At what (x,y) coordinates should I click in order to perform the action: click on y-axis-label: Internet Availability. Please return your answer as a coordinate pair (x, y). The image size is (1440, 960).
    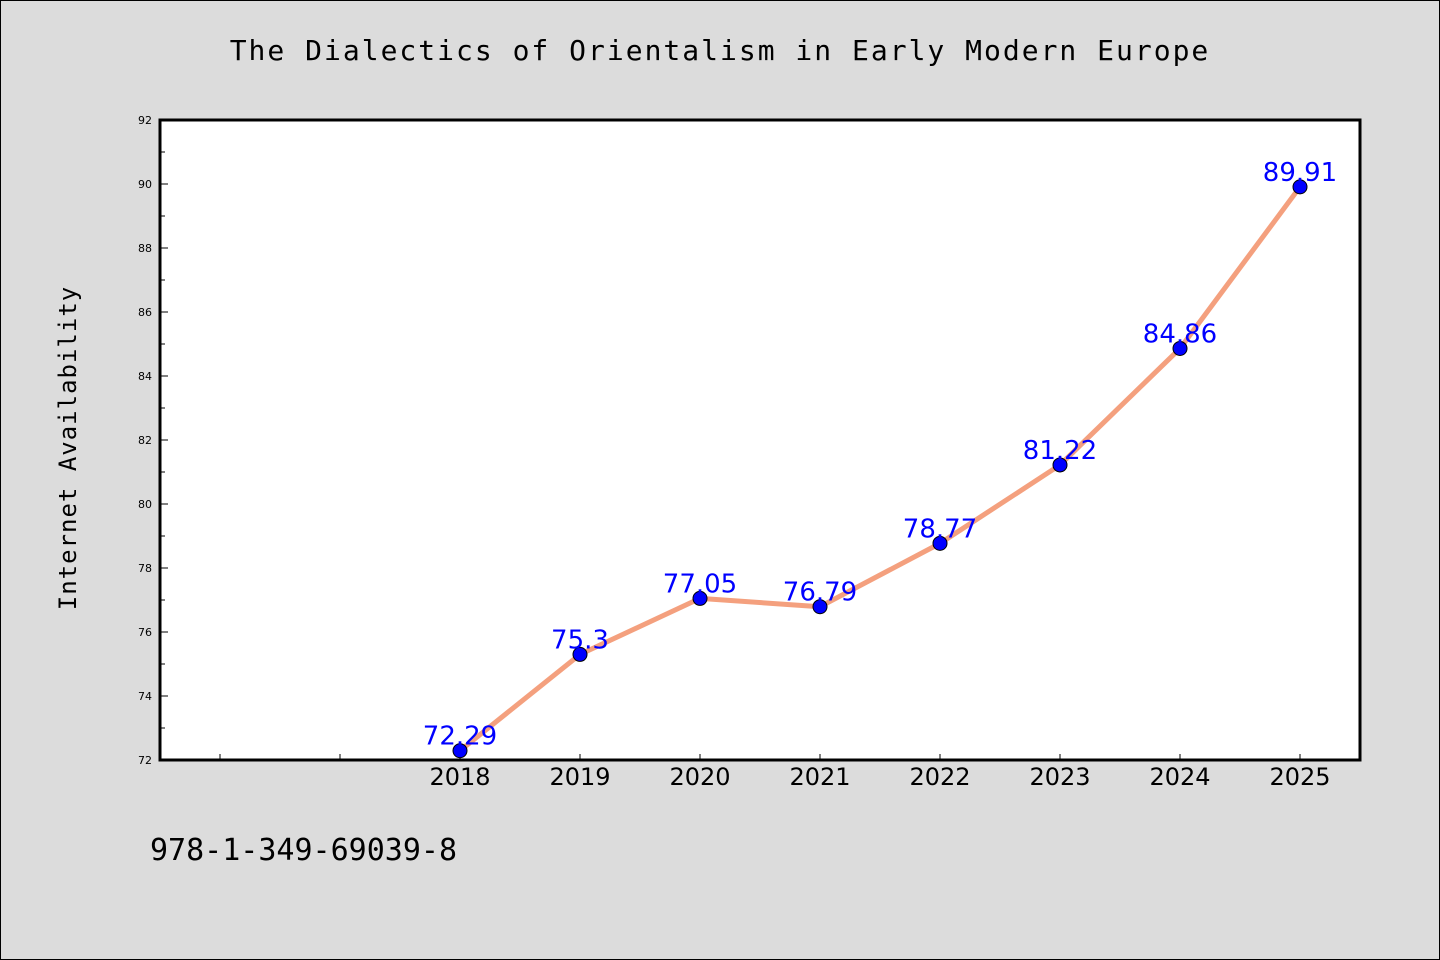
    Looking at the image, I should click on (68, 448).